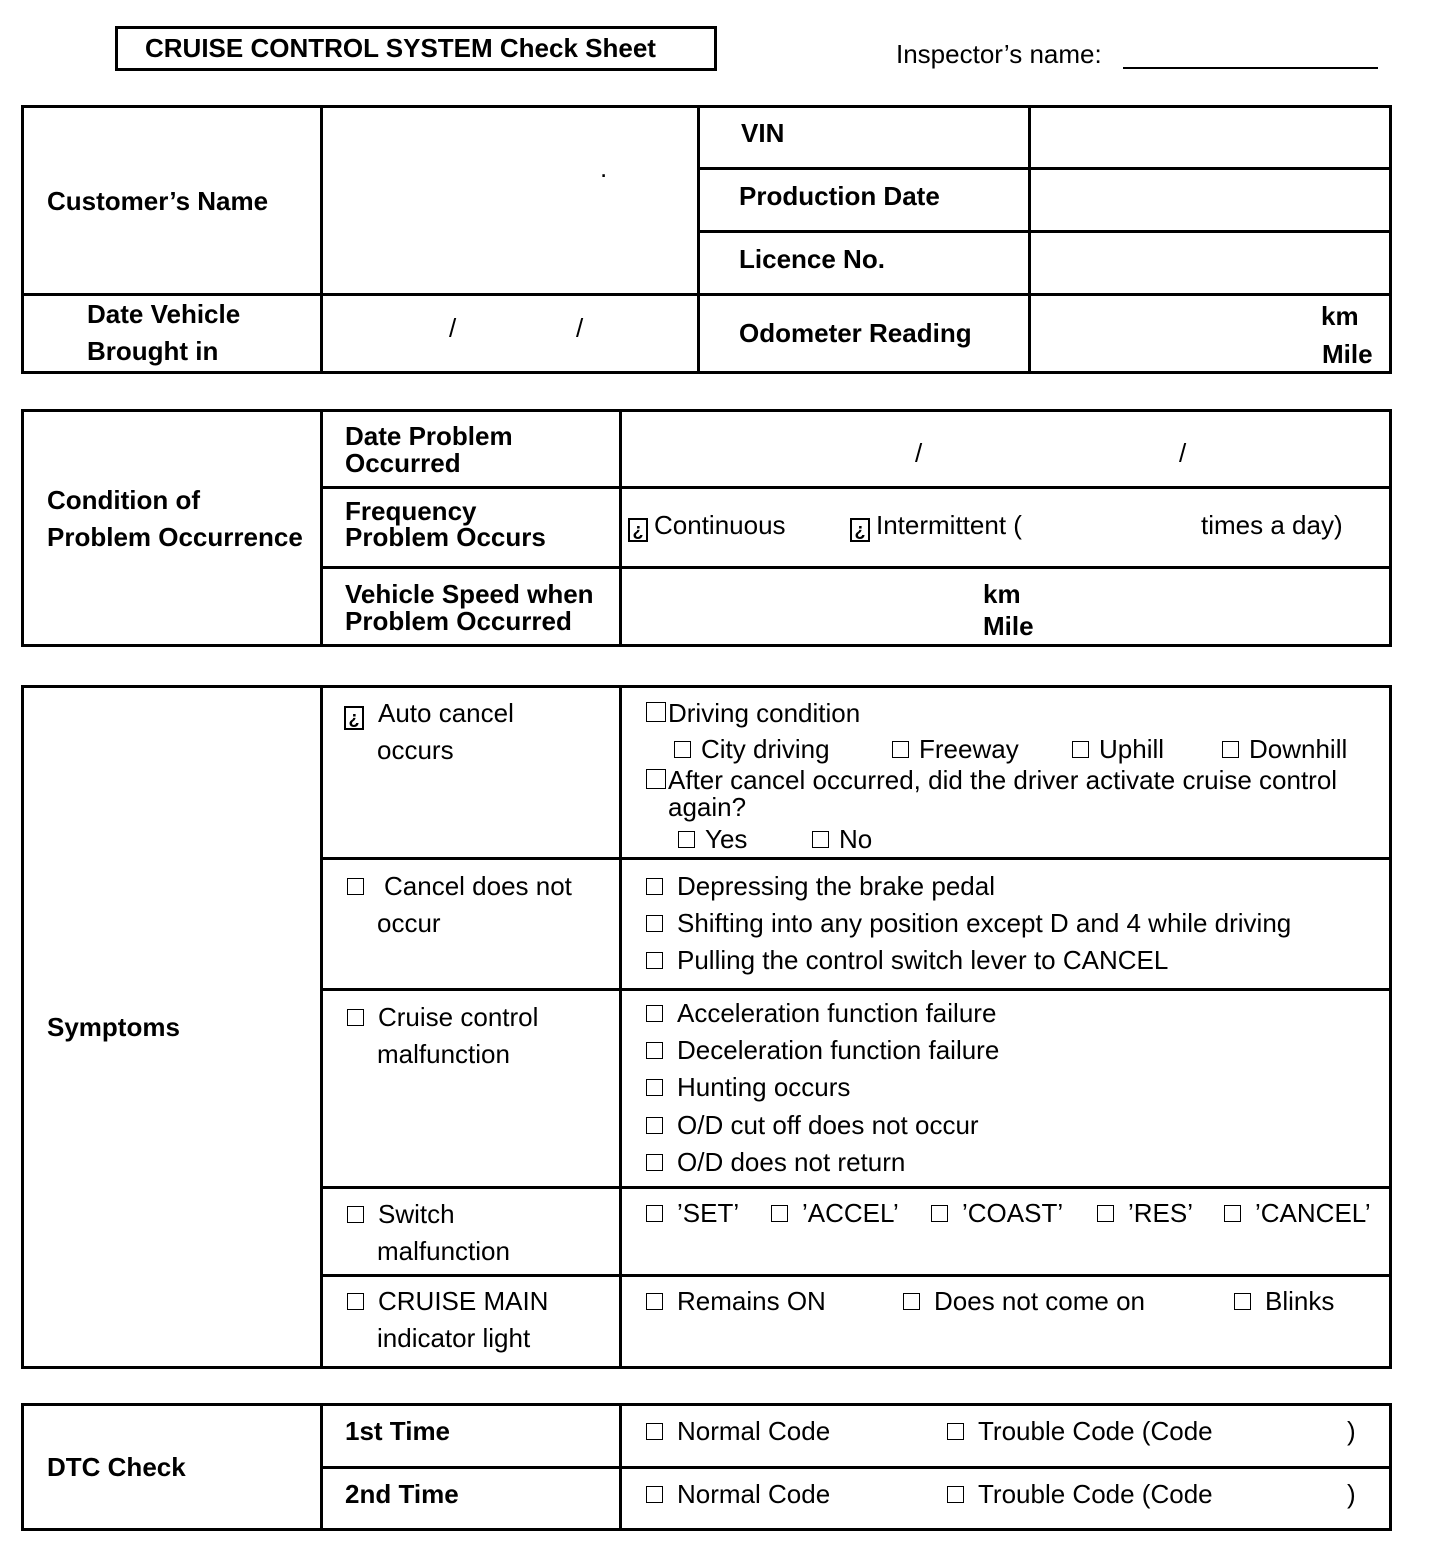 The image size is (1440, 1566). I want to click on cancel-option: ’CANCEL’, so click(1297, 1213).